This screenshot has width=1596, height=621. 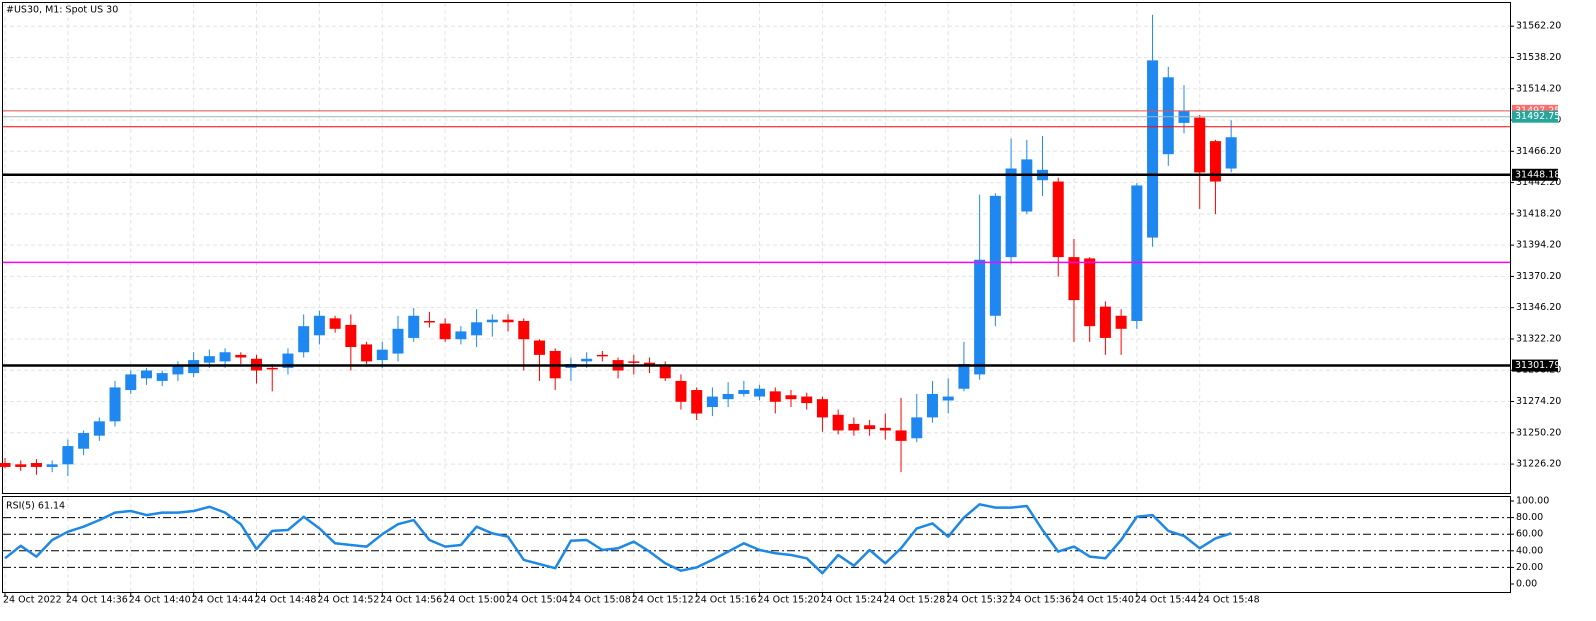 What do you see at coordinates (1166, 600) in the screenshot?
I see `x-tick-label: 24 Oct 15:44` at bounding box center [1166, 600].